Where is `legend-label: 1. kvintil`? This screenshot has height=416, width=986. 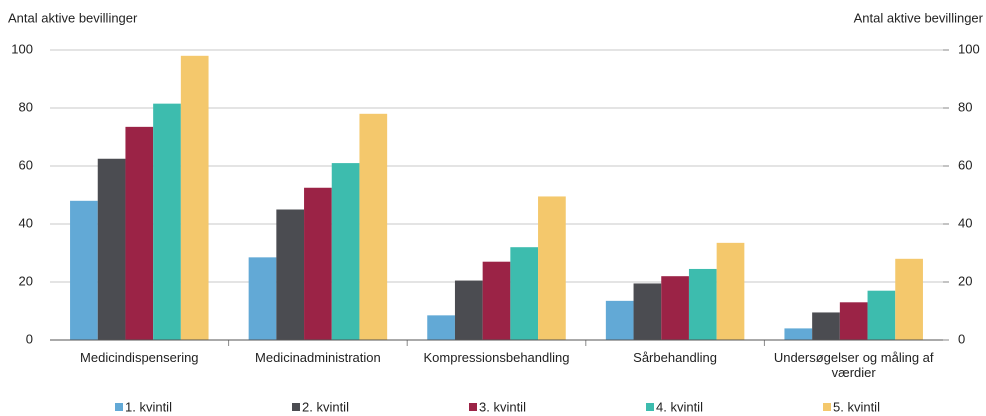
legend-label: 1. kvintil is located at coordinates (148, 406).